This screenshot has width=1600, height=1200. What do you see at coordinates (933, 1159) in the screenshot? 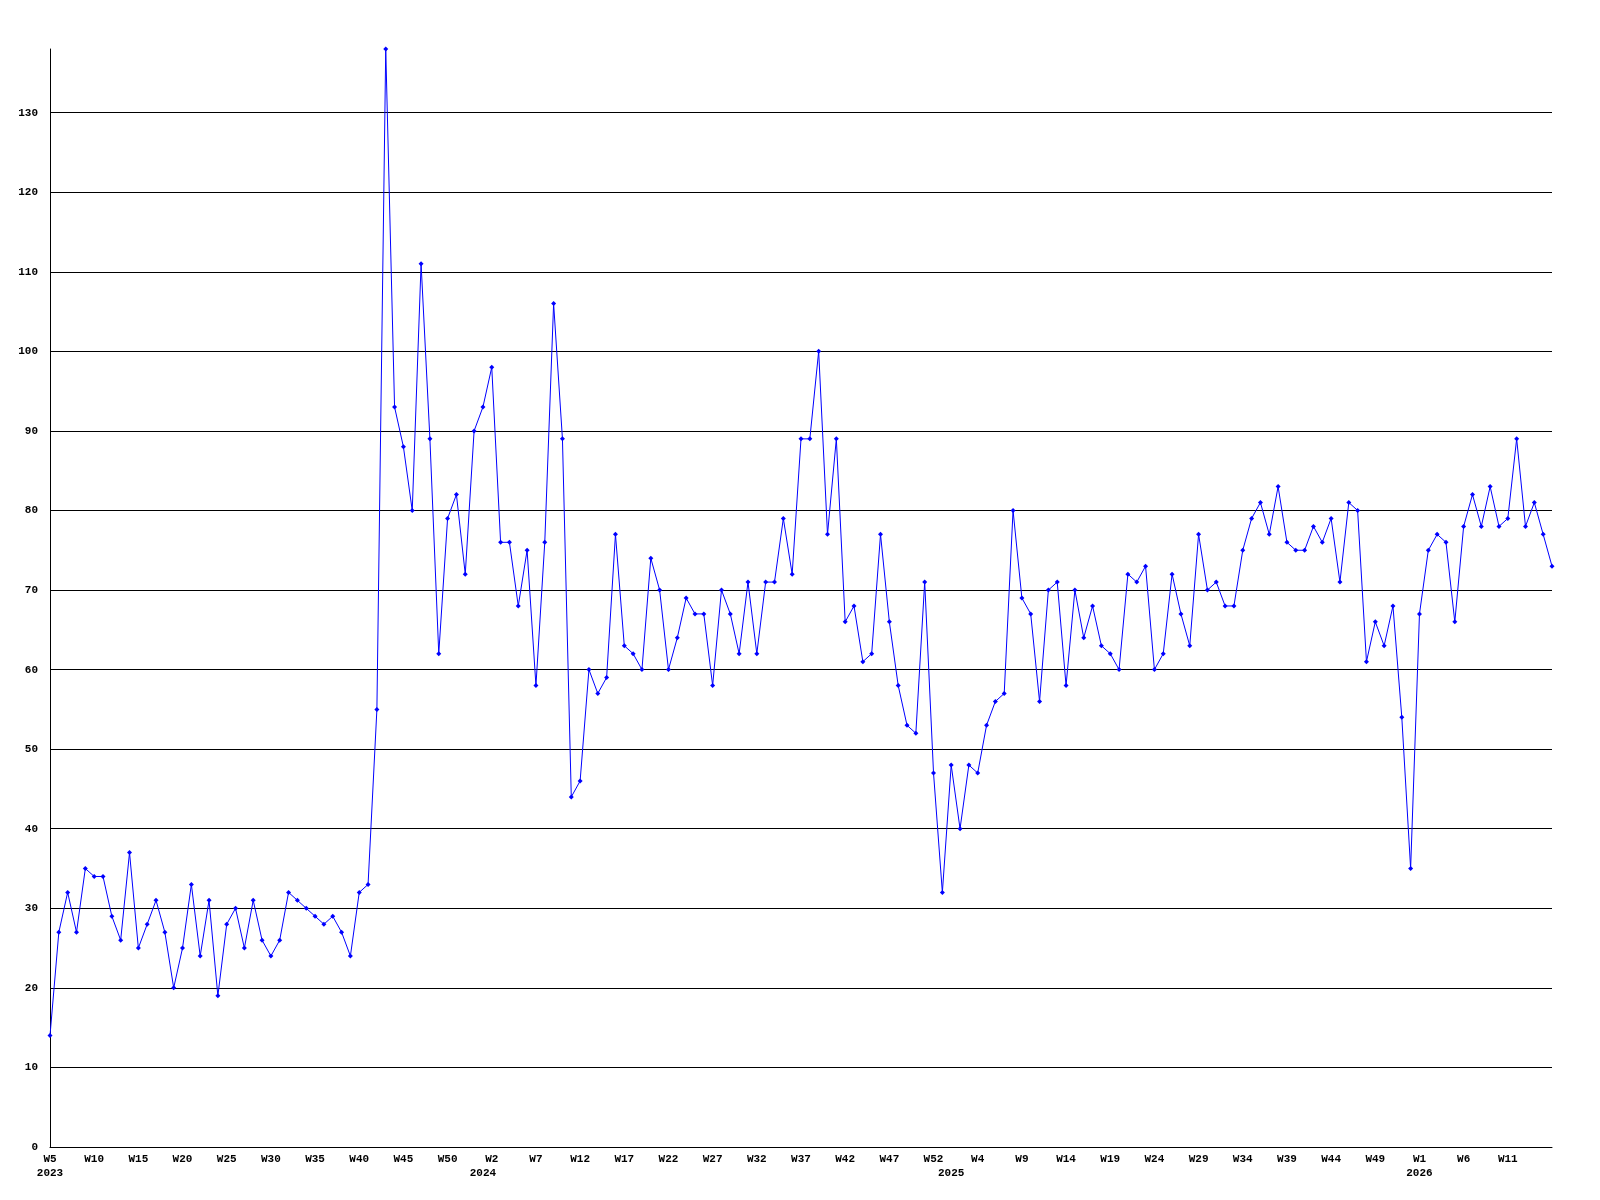
I see `x-tick-label: W52` at bounding box center [933, 1159].